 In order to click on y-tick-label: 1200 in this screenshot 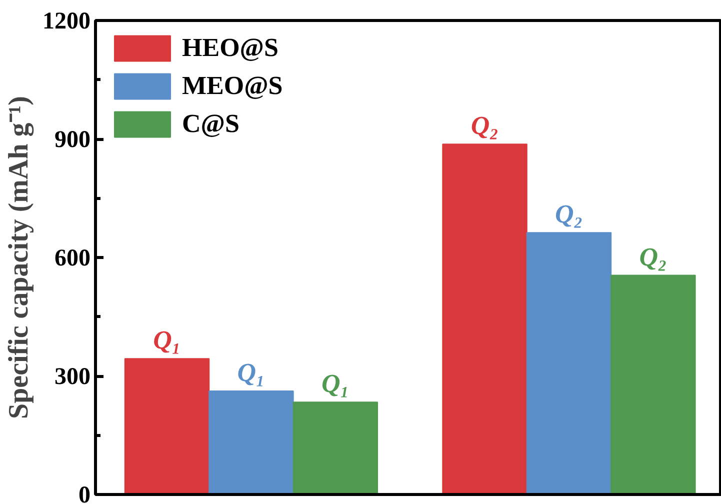, I will do `click(66, 21)`.